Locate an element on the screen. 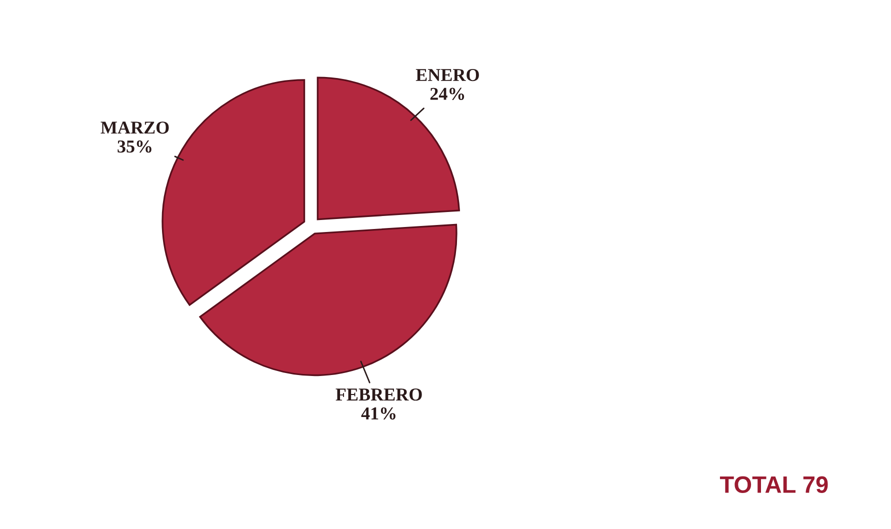 The image size is (891, 529). data-label: 41% is located at coordinates (378, 413).